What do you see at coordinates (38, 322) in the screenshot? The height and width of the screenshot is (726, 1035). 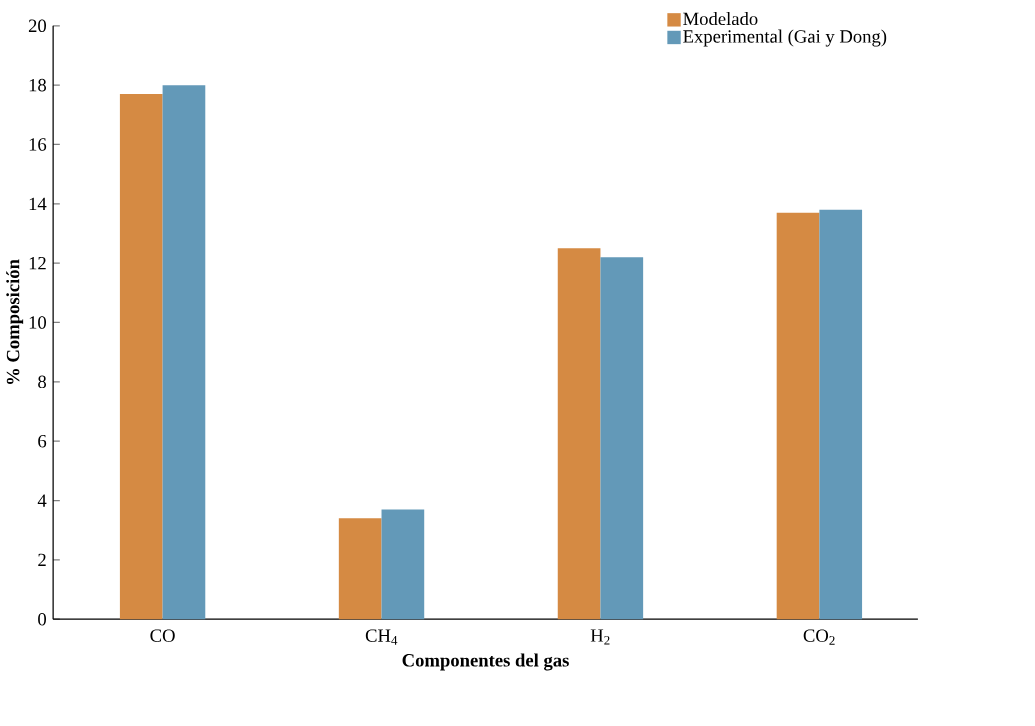 I see `y-tick-label: 10` at bounding box center [38, 322].